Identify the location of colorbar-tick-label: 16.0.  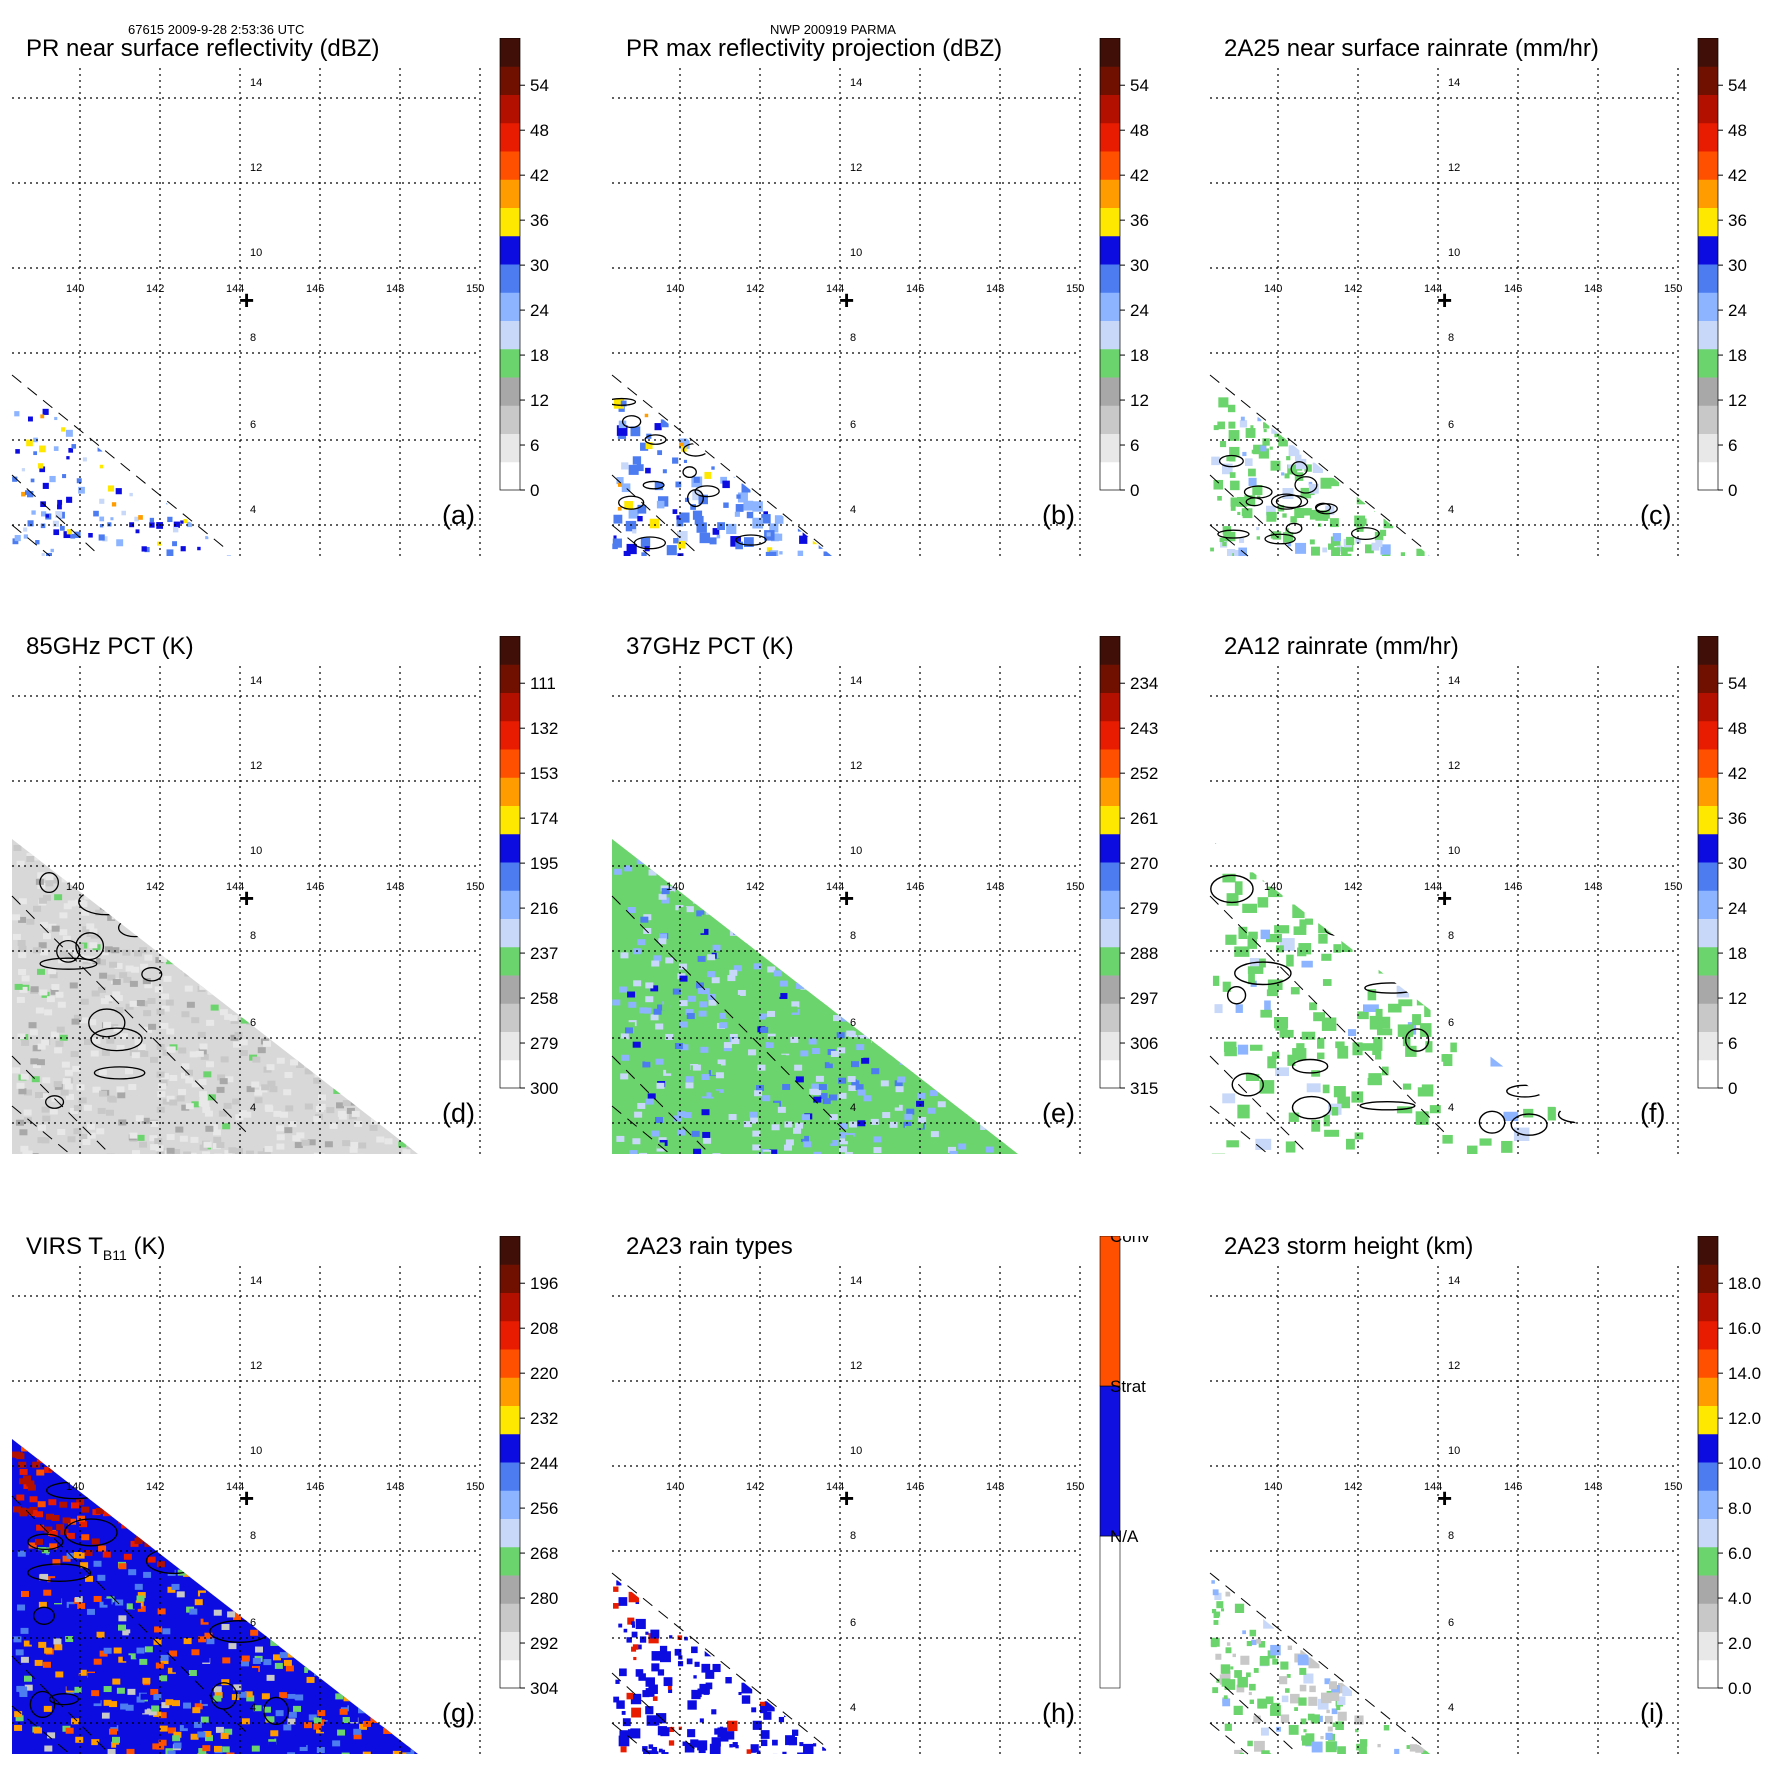
(1744, 1328).